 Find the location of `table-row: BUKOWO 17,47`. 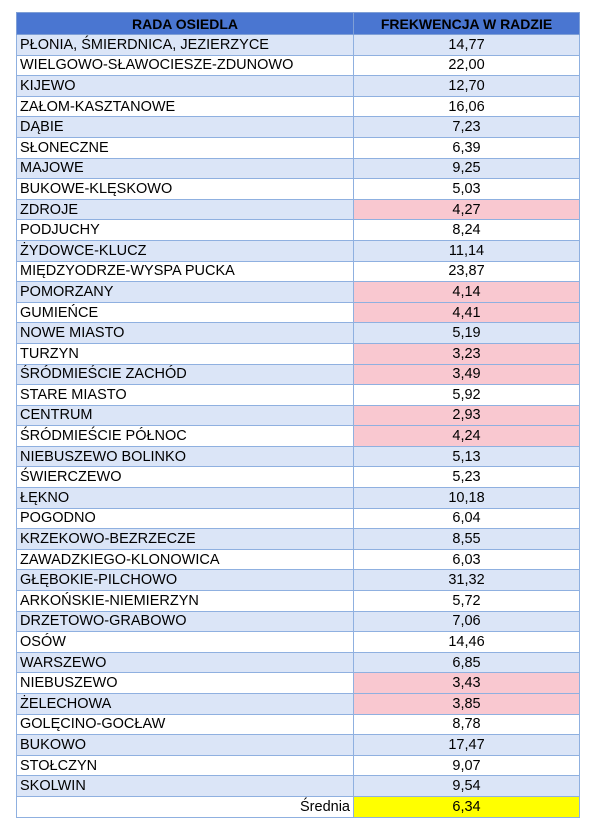

table-row: BUKOWO 17,47 is located at coordinates (298, 745).